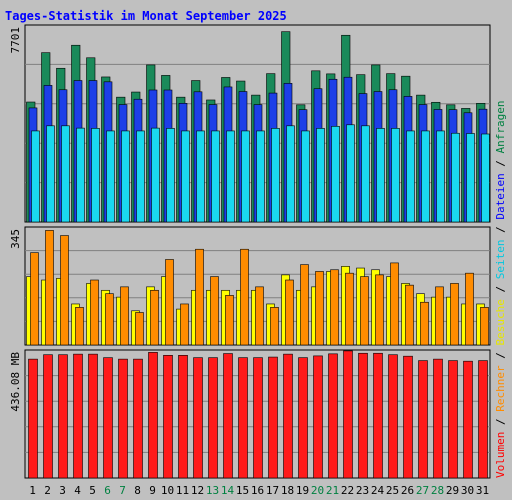  What do you see at coordinates (47, 490) in the screenshot?
I see `x-tick-label-2: 2` at bounding box center [47, 490].